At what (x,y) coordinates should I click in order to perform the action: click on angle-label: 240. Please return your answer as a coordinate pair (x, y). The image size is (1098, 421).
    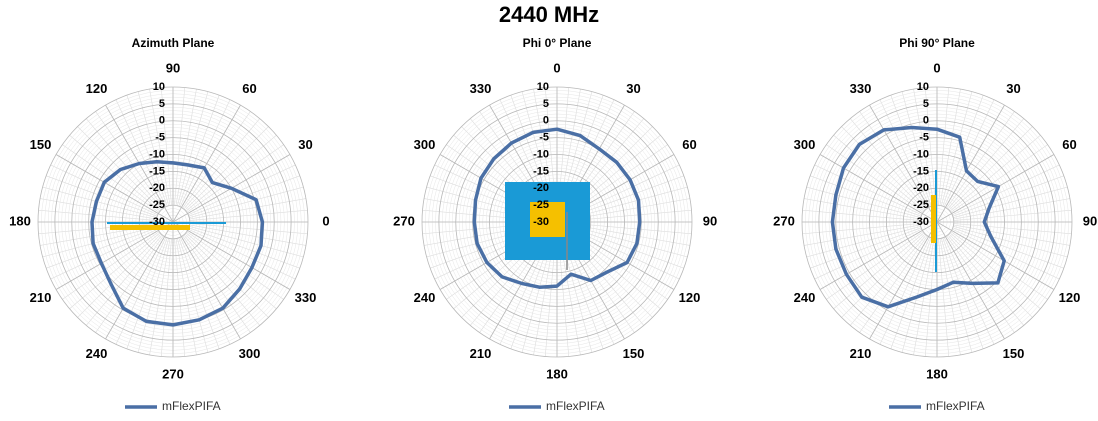
    Looking at the image, I should click on (97, 353).